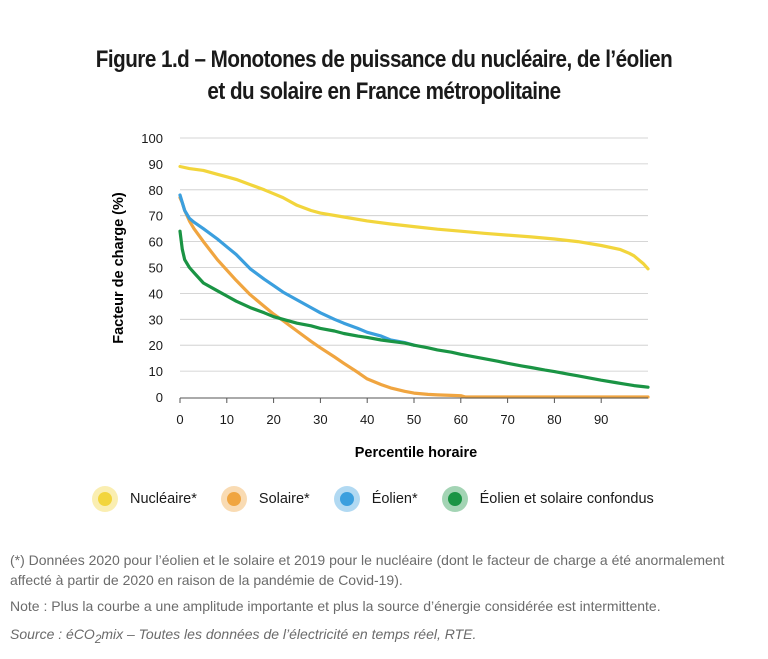 This screenshot has width=768, height=659. Describe the element at coordinates (414, 419) in the screenshot. I see `x-tick-label-50: 50` at that location.